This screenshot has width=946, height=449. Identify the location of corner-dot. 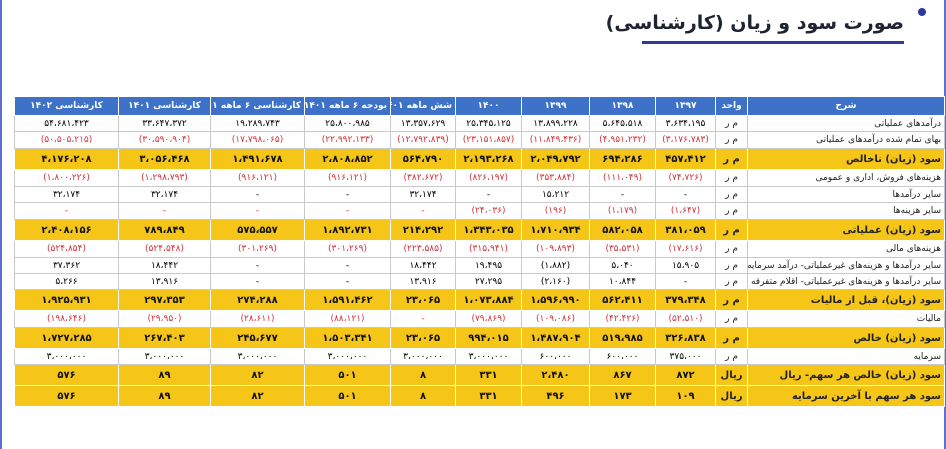
(922, 12).